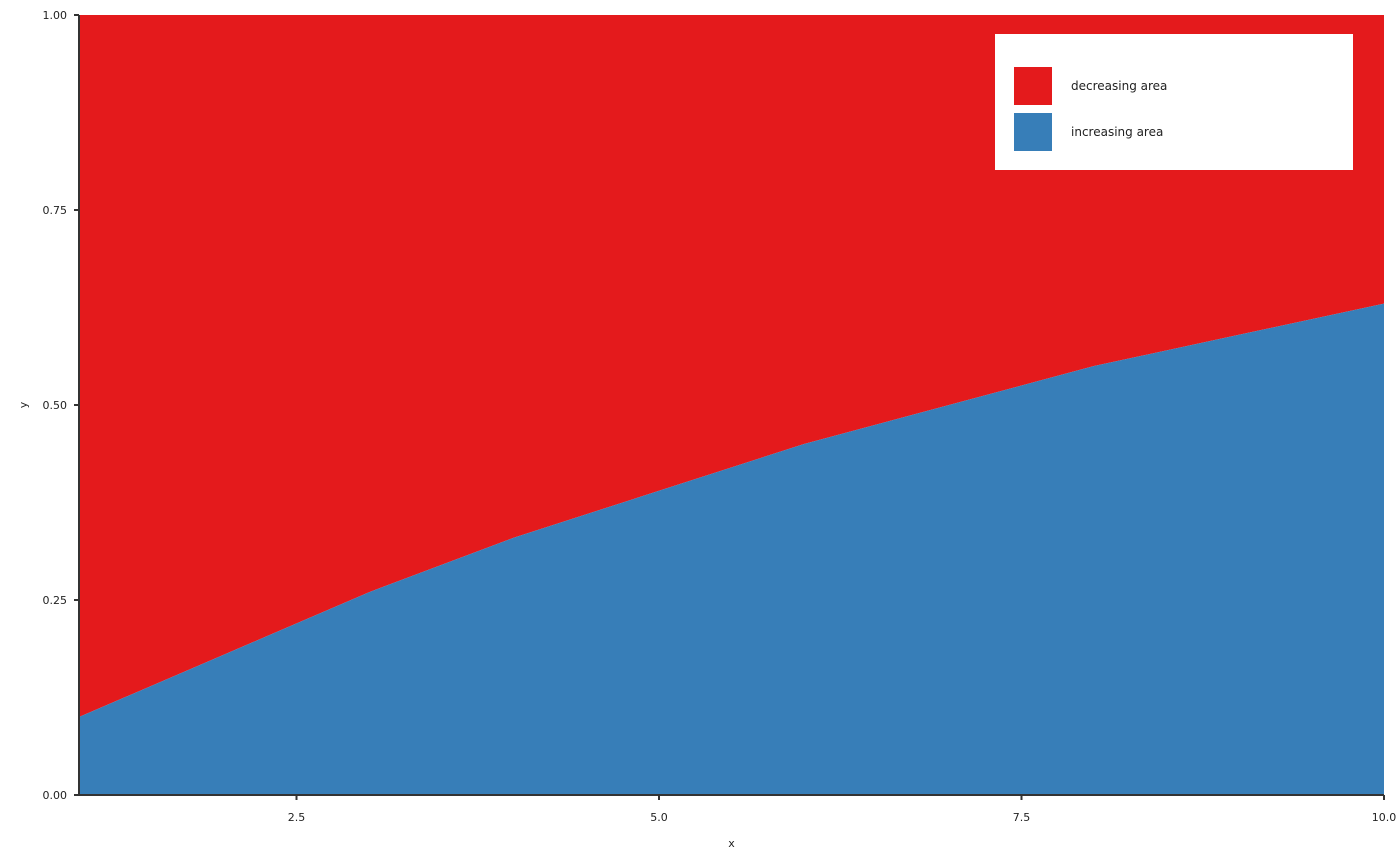 This screenshot has height=866, width=1400. What do you see at coordinates (659, 817) in the screenshot?
I see `x-tick-label: 5.0` at bounding box center [659, 817].